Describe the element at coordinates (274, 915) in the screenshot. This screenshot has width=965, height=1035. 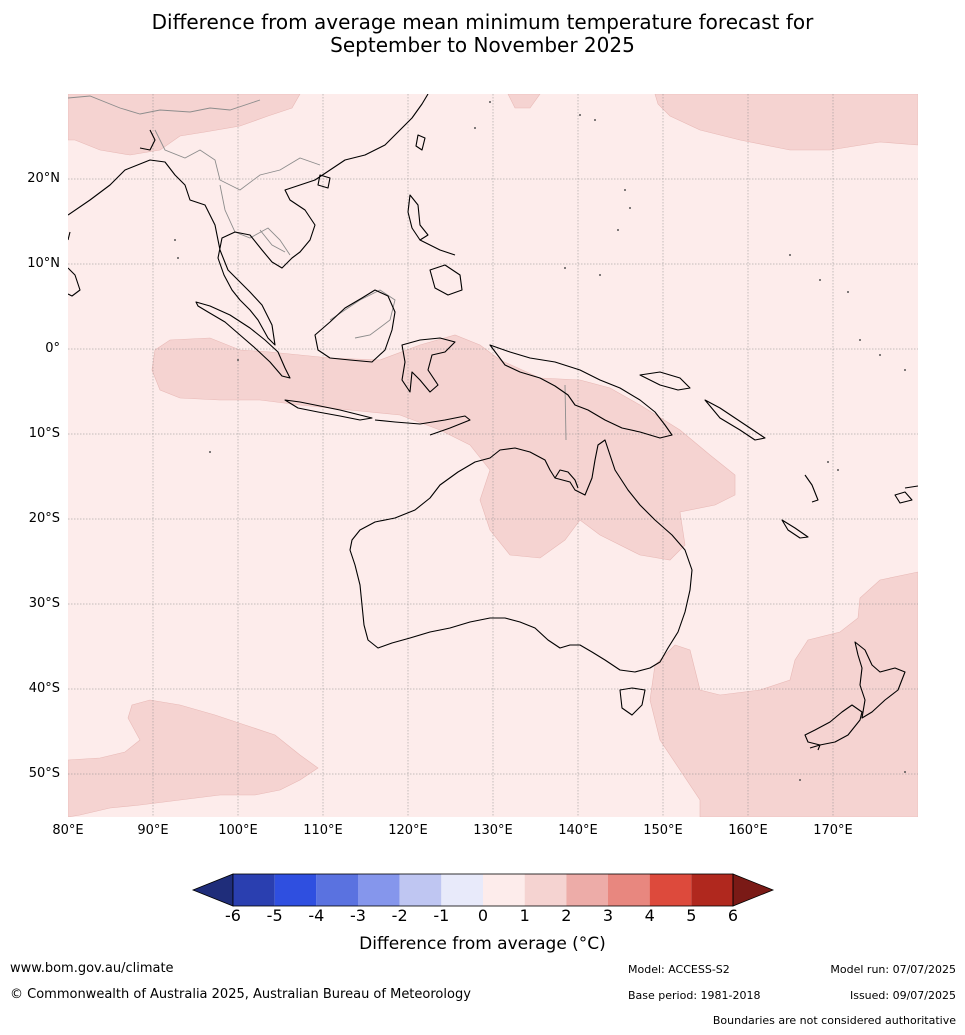
I see `colorbar-tick: -5` at that location.